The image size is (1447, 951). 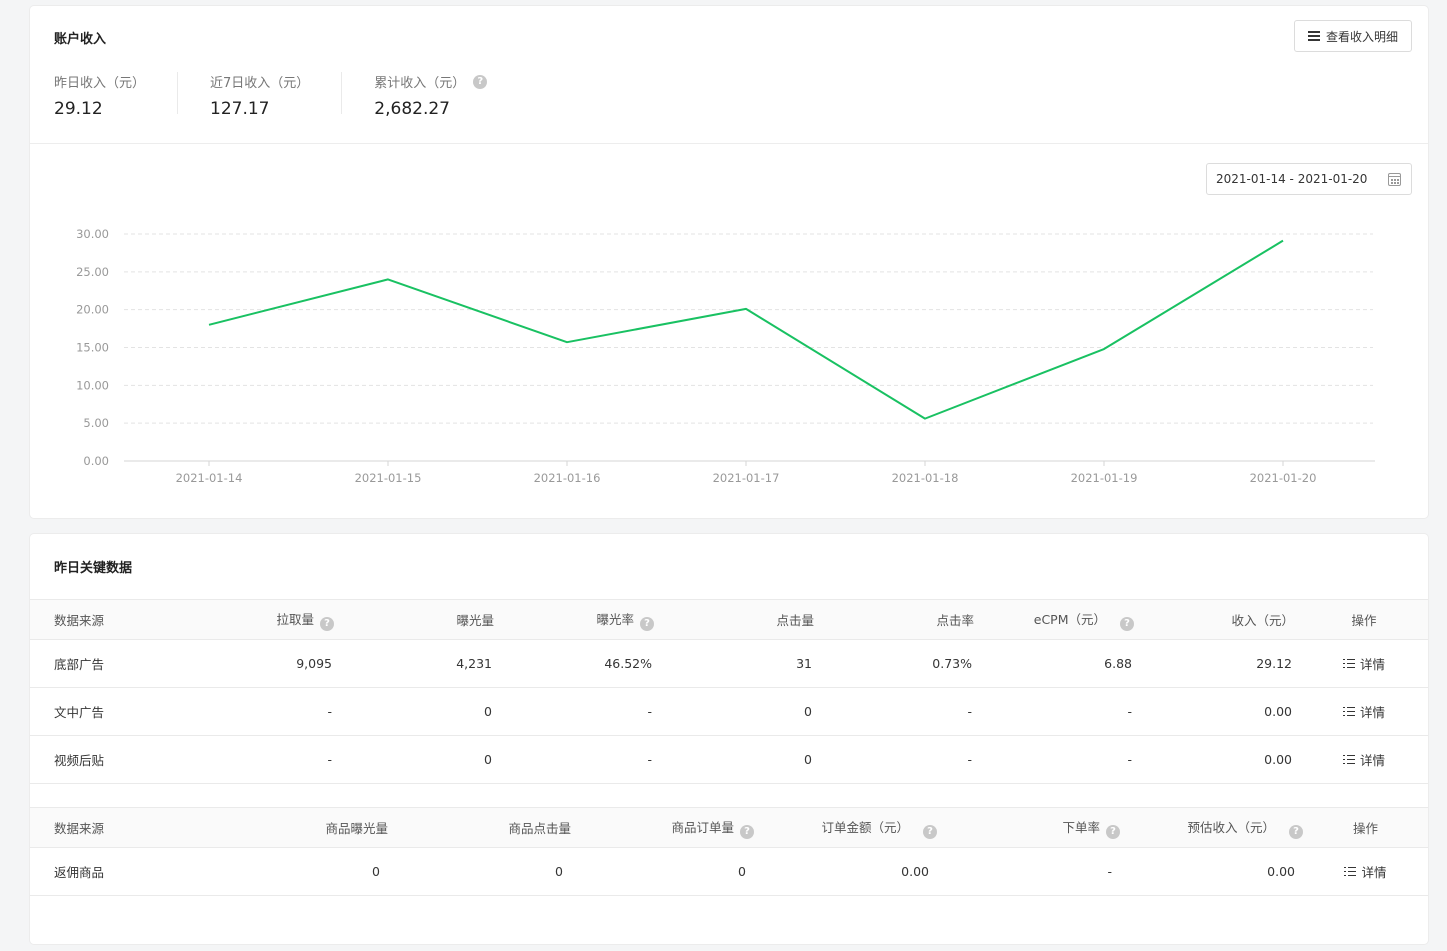 I want to click on divider, so click(x=729, y=143).